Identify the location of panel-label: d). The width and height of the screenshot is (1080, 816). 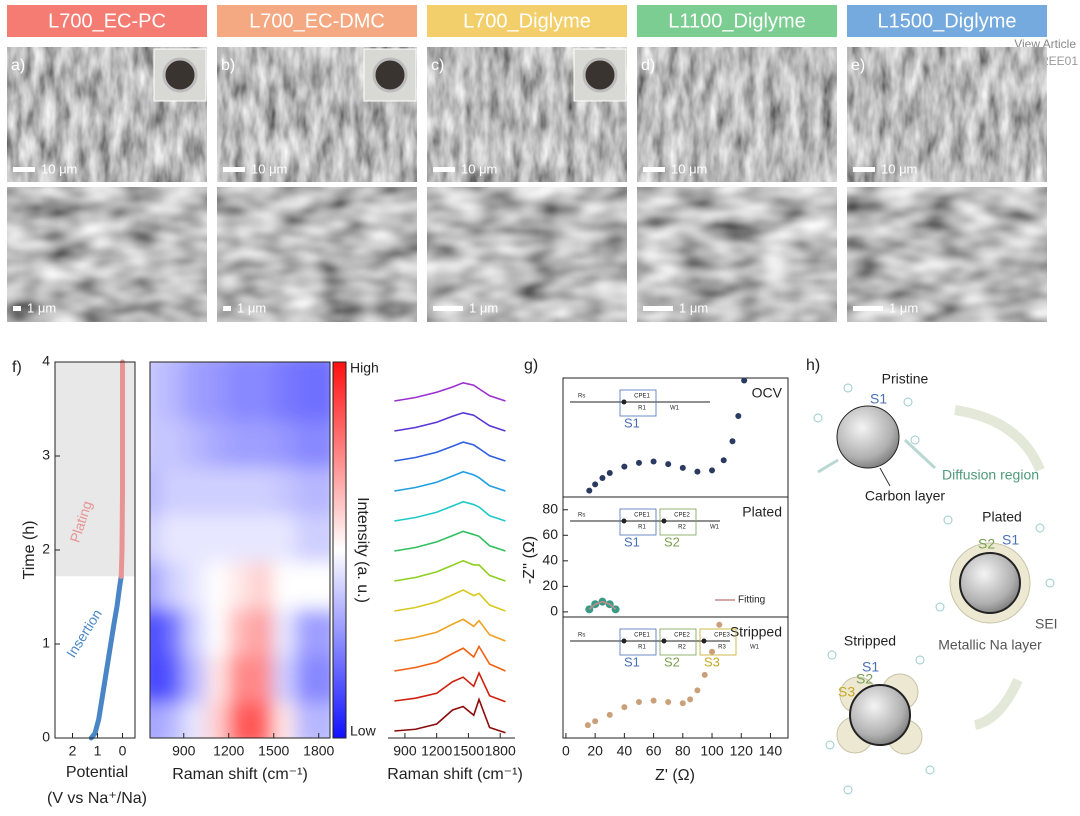
(648, 65).